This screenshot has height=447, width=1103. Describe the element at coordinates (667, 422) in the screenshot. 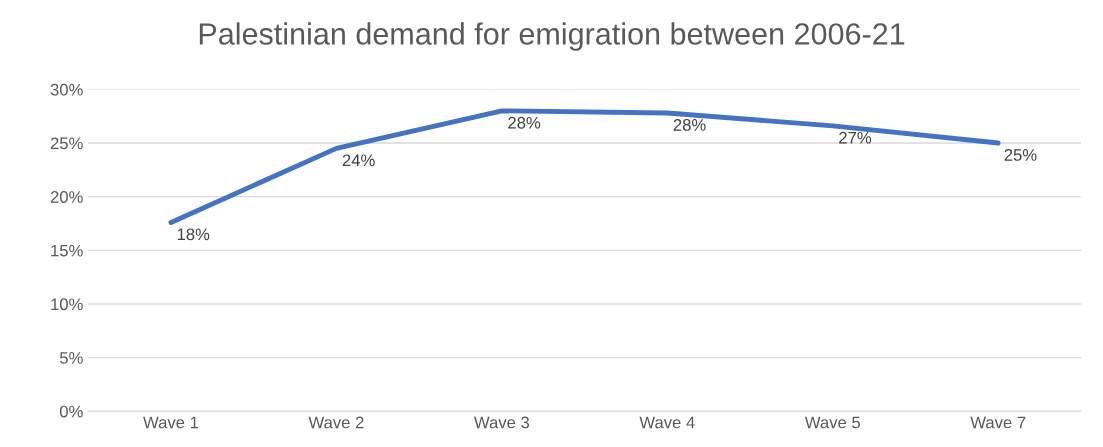

I see `x-tick-label: Wave 4` at that location.